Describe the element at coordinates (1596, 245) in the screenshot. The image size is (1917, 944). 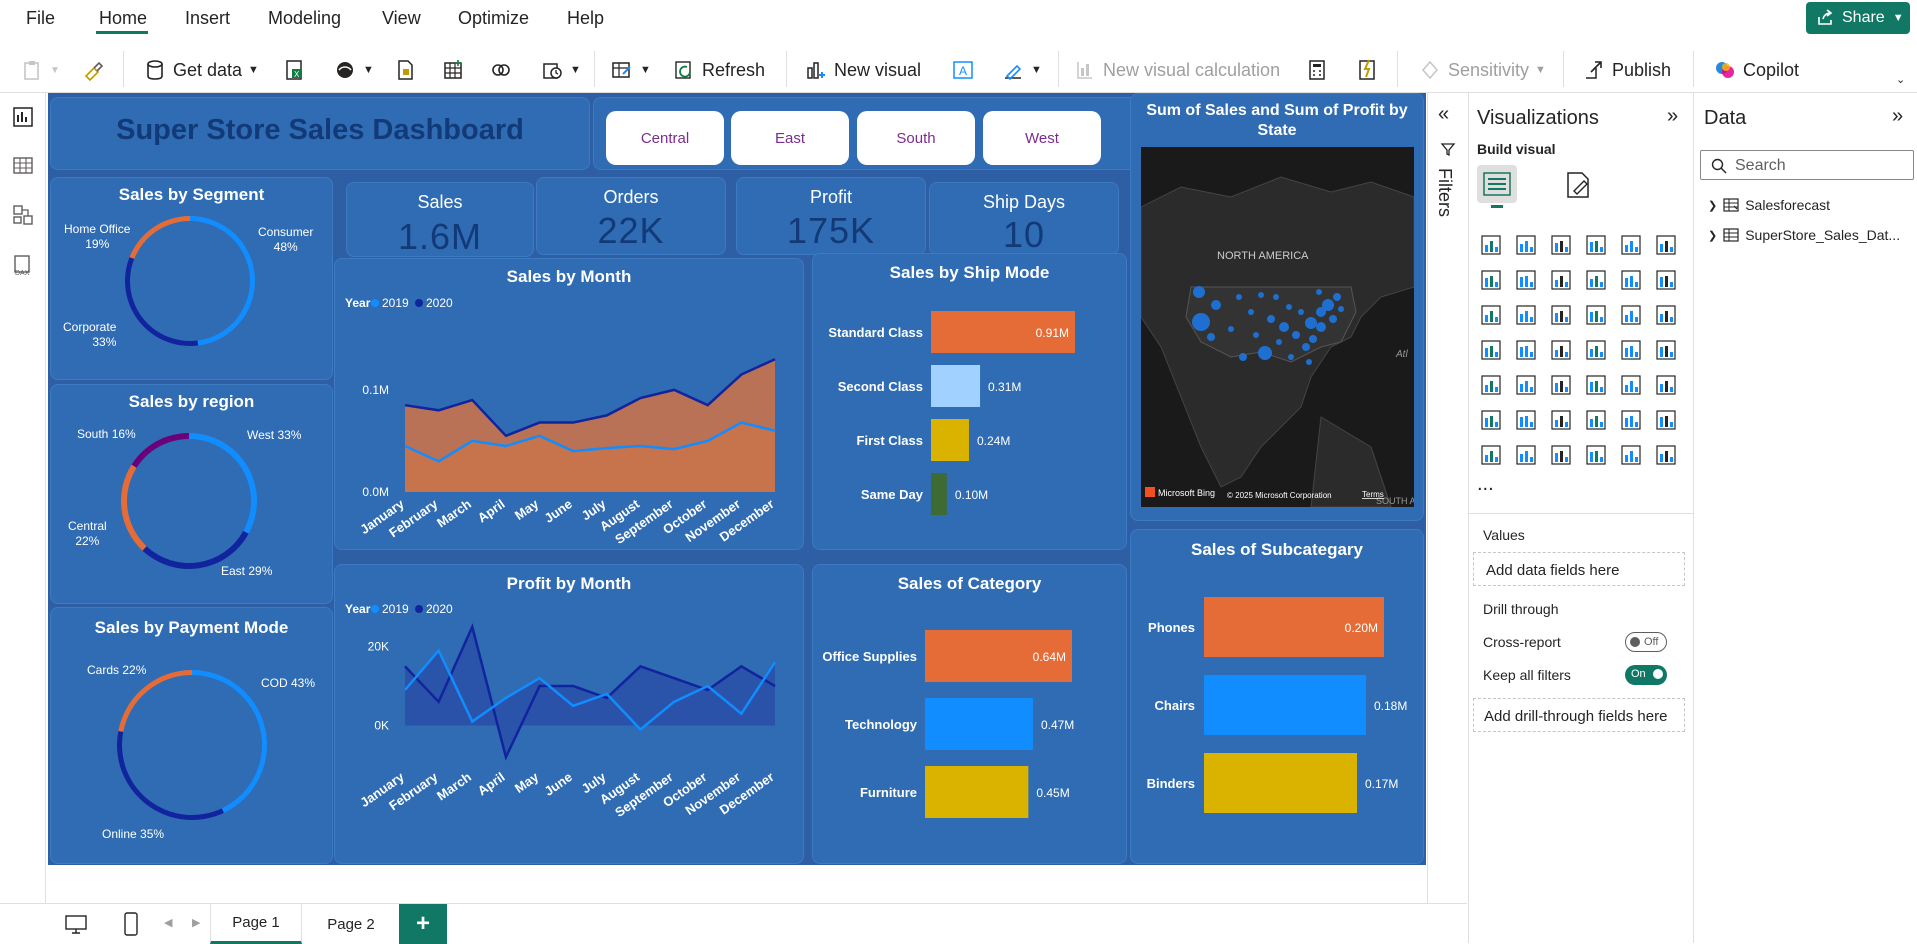
I see `clustered-column-visual-icon` at that location.